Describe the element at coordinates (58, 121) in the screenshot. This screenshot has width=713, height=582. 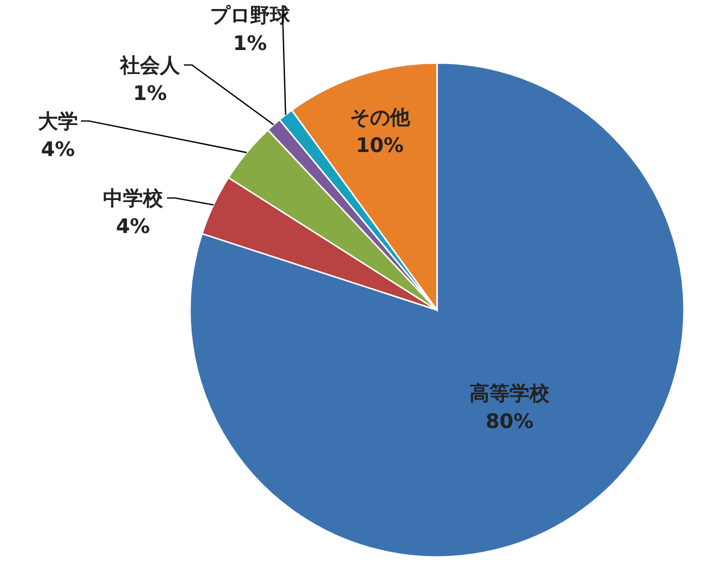
I see `slice-label: 大学` at that location.